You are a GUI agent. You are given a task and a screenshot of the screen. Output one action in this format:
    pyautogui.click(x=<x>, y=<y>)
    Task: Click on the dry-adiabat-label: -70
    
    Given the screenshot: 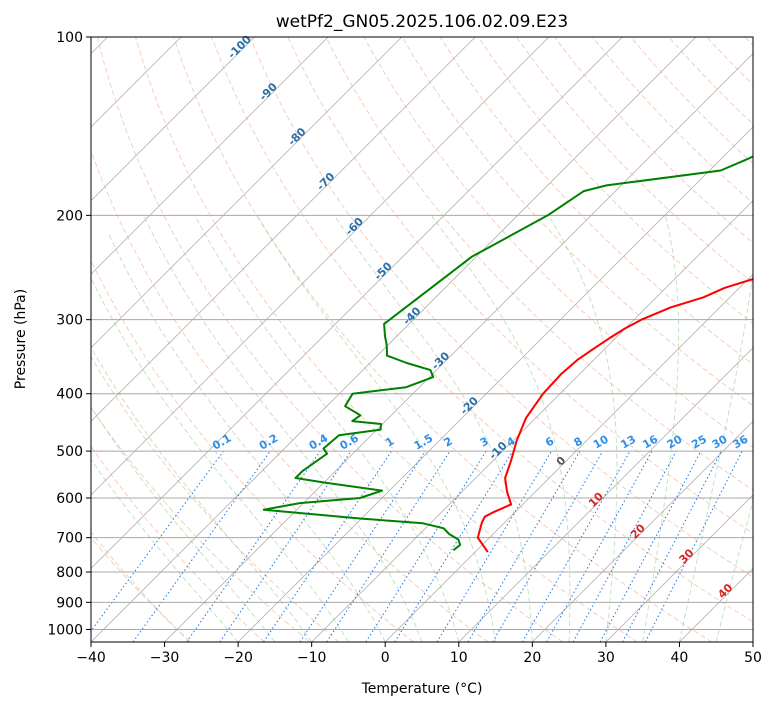 What is the action you would take?
    pyautogui.click(x=325, y=181)
    